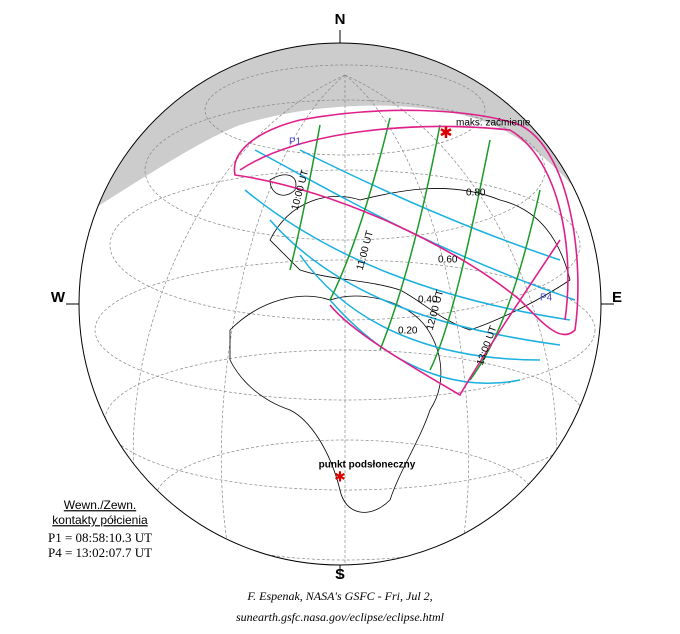  Describe the element at coordinates (493, 123) in the screenshot. I see `max-eclipse-label: maks. zaćmienie` at that location.